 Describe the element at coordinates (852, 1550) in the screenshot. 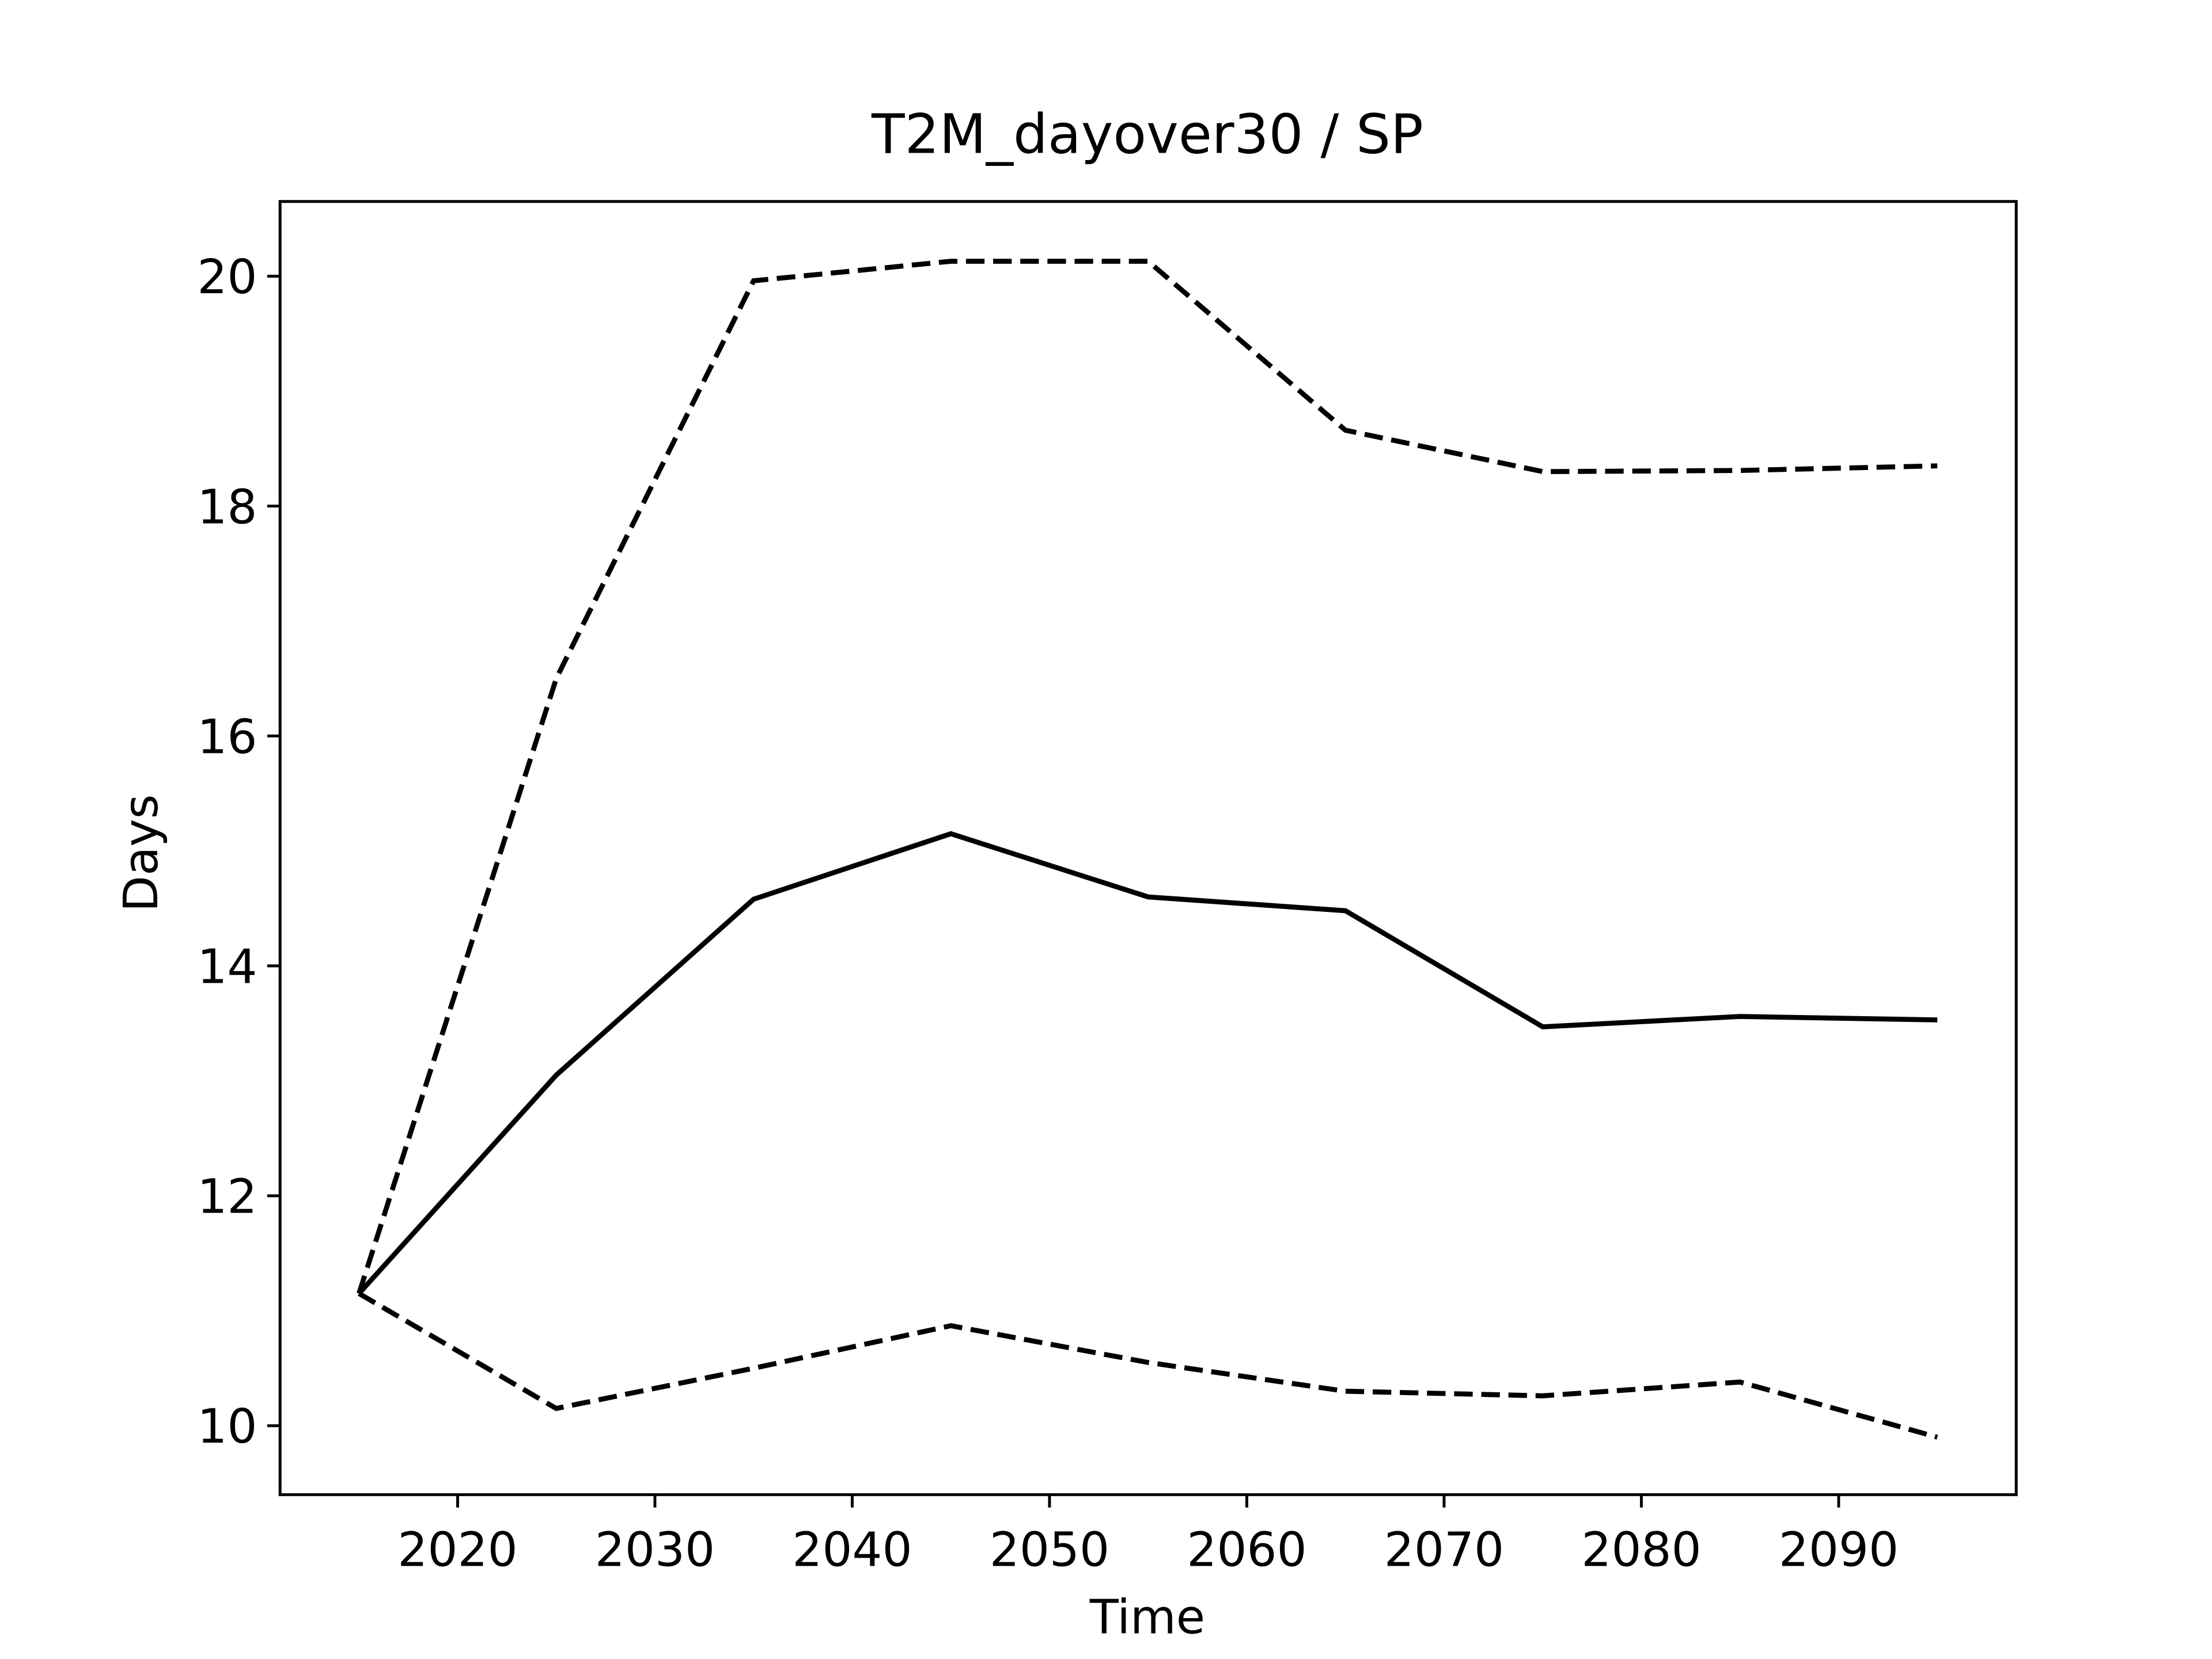

I see `x-tick-label: 2040` at that location.